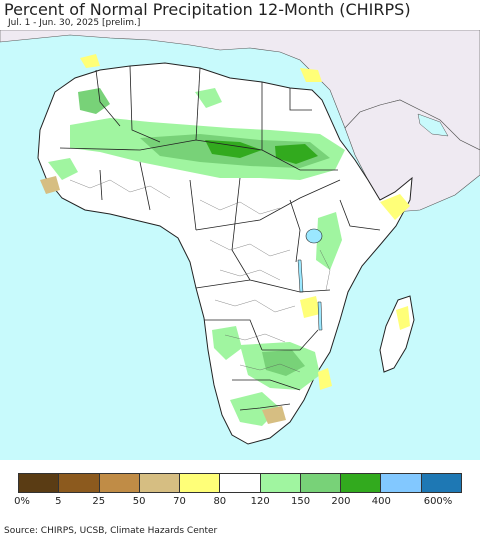 Image resolution: width=480 pixels, height=540 pixels. What do you see at coordinates (310, 307) in the screenshot?
I see `east-africa-yellow` at bounding box center [310, 307].